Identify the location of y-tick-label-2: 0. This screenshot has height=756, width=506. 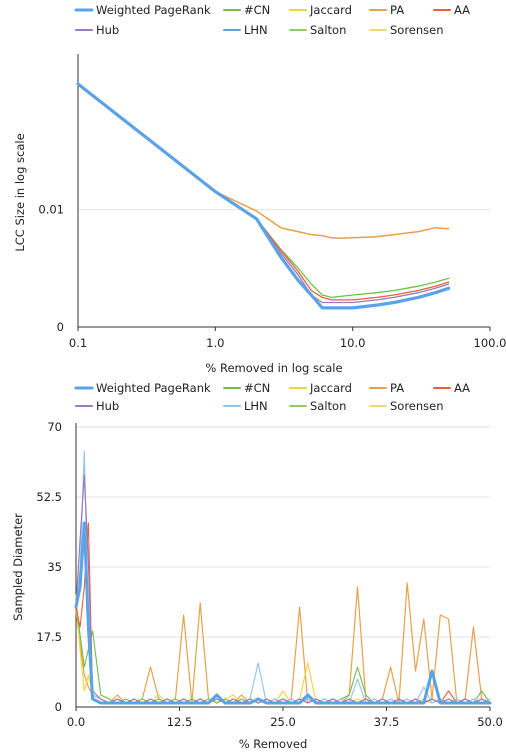
(60, 327).